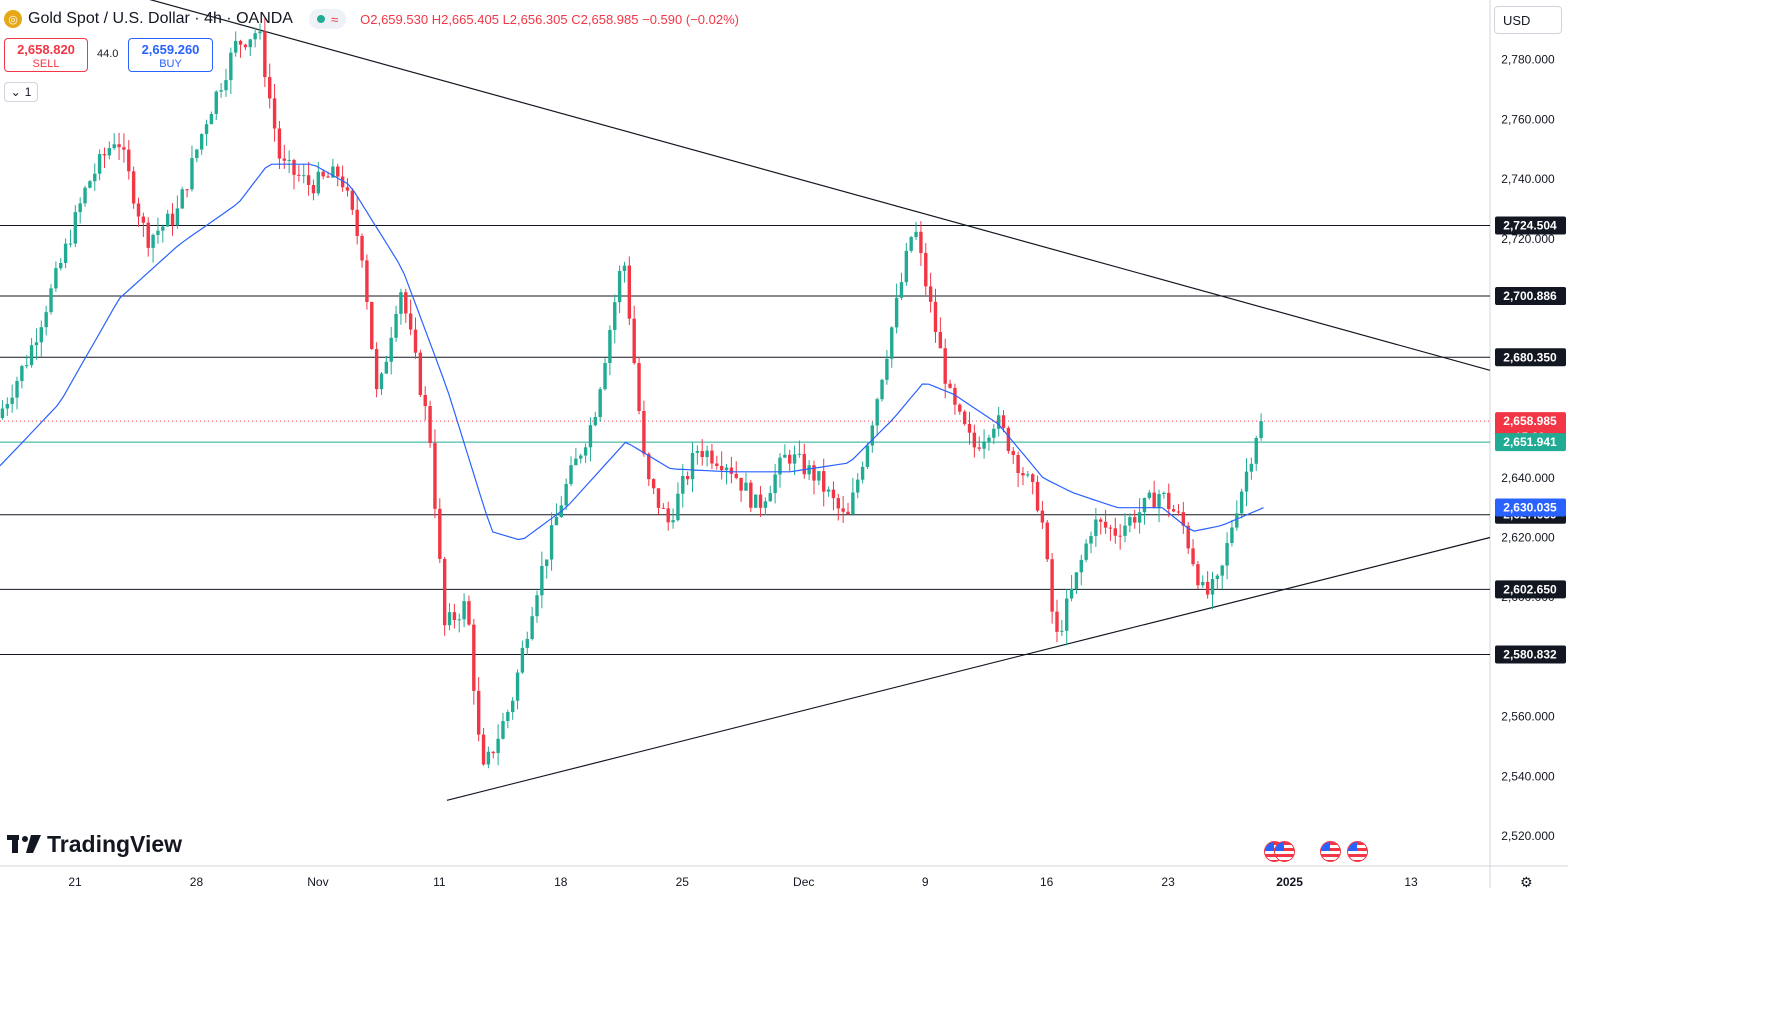 Image resolution: width=1781 pixels, height=1009 pixels. Describe the element at coordinates (1411, 881) in the screenshot. I see `x-tick-label: 13` at that location.